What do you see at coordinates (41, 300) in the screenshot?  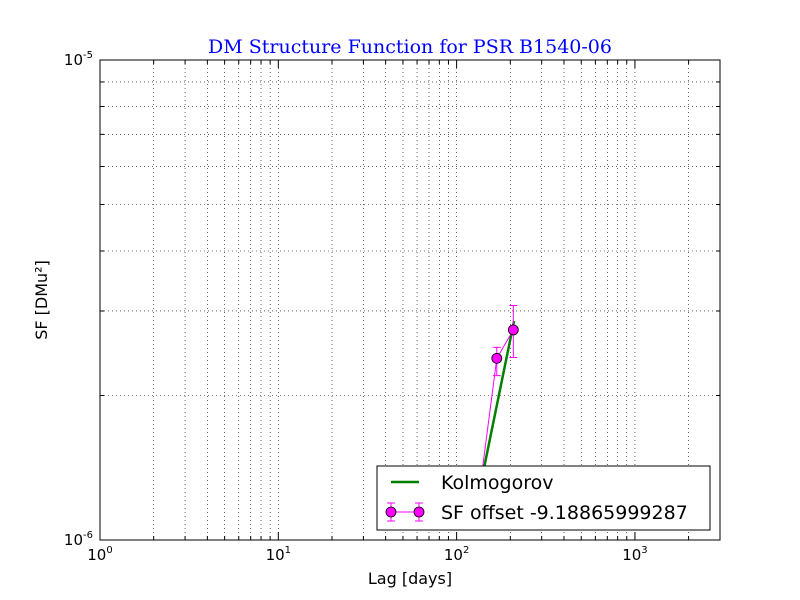 I see `y-axis-label: SF [DMu²]` at bounding box center [41, 300].